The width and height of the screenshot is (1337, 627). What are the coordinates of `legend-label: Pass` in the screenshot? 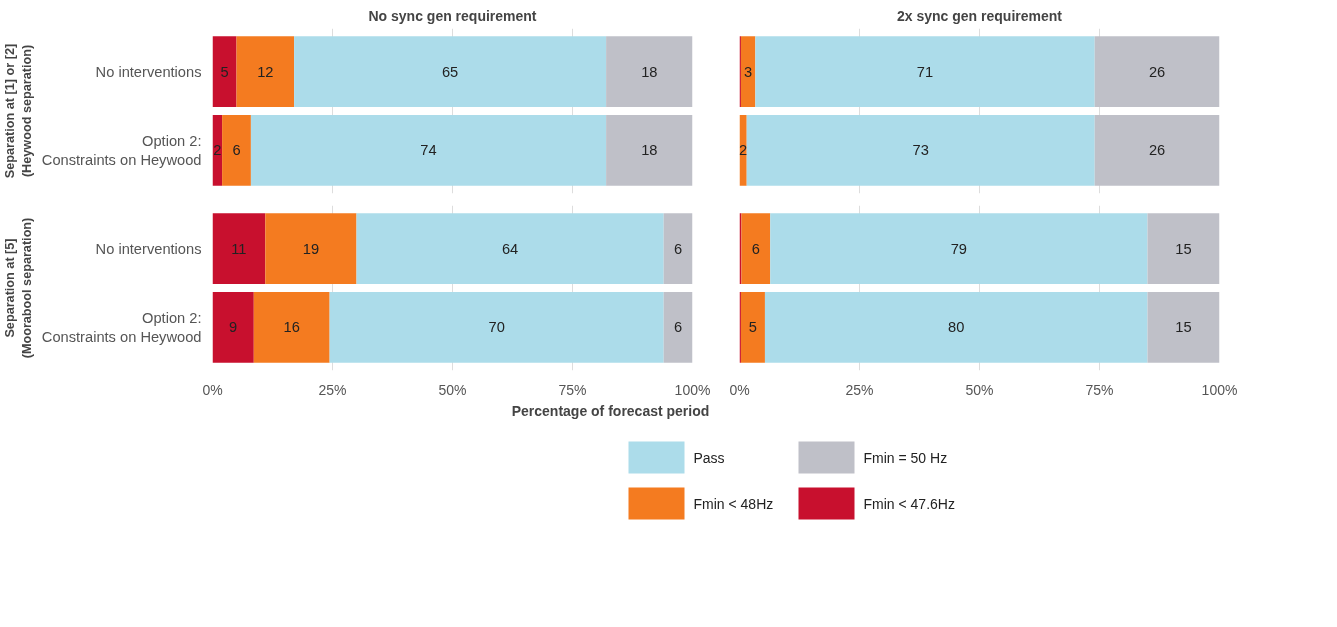 It's located at (709, 457).